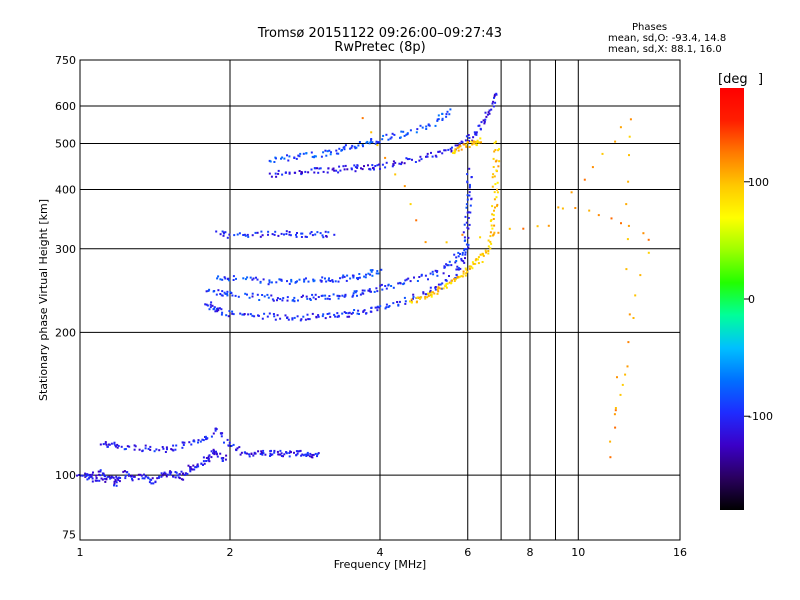  What do you see at coordinates (380, 552) in the screenshot?
I see `x-tick-label: 4` at bounding box center [380, 552].